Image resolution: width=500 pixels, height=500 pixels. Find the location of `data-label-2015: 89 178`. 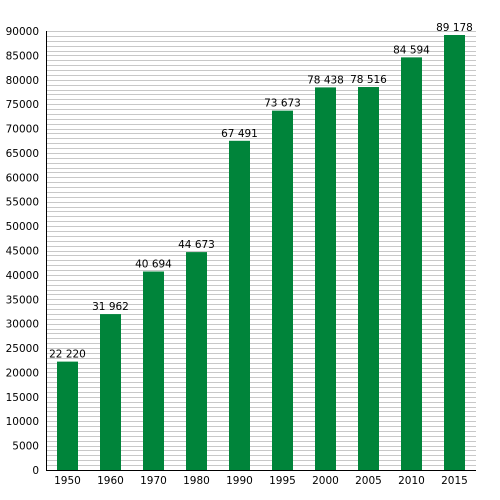

data-label-2015: 89 178 is located at coordinates (454, 28).